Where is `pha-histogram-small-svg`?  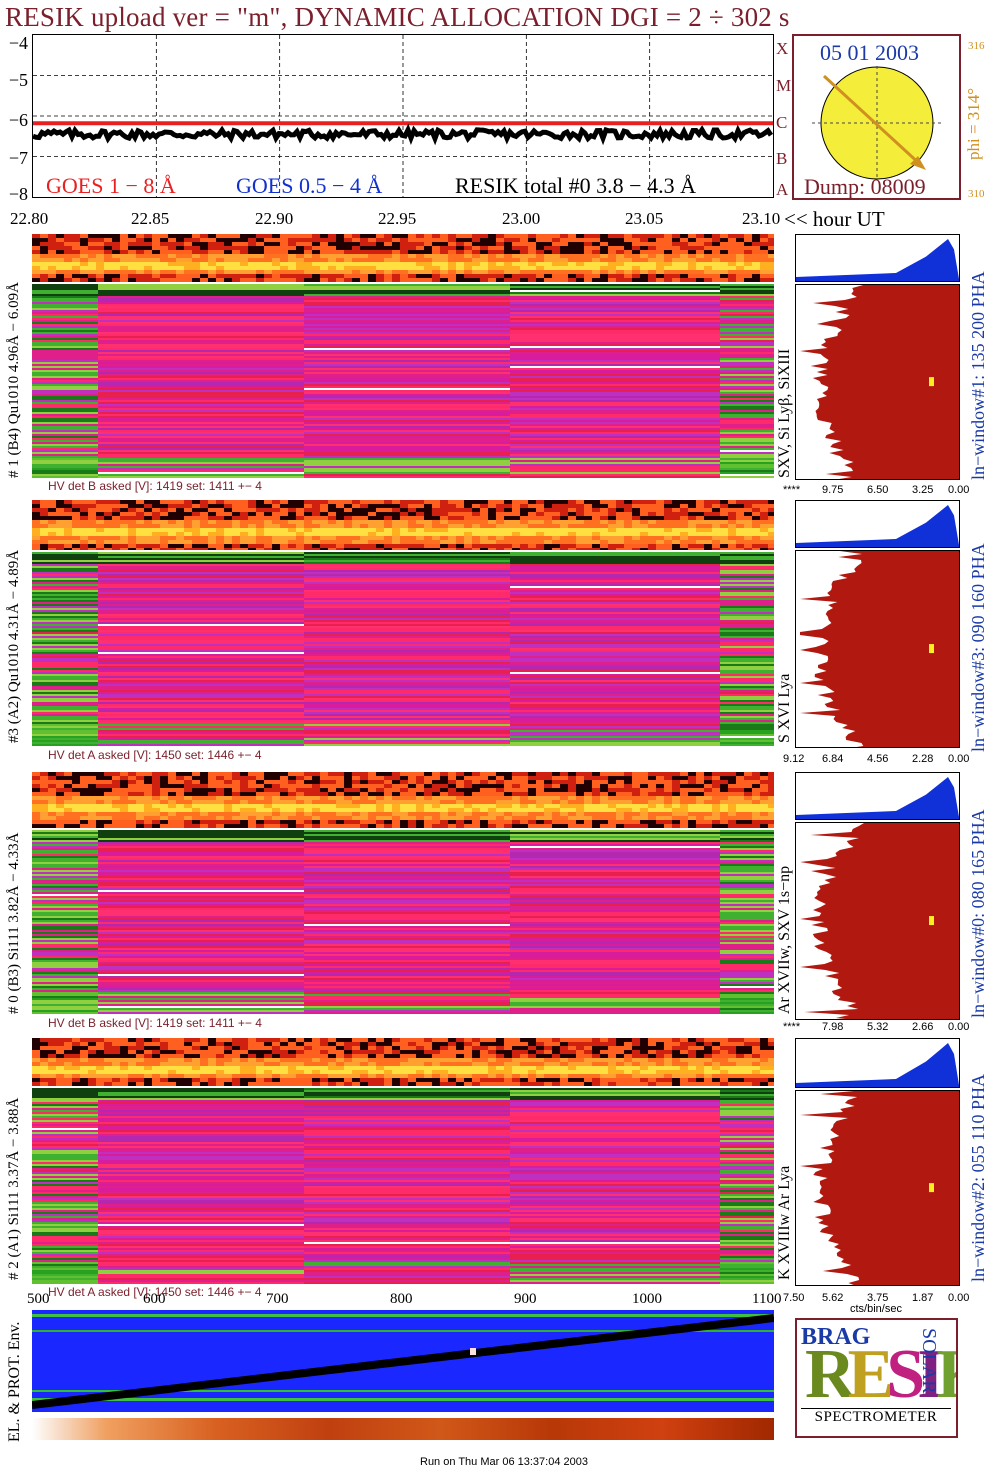 pha-histogram-small-svg is located at coordinates (877, 526).